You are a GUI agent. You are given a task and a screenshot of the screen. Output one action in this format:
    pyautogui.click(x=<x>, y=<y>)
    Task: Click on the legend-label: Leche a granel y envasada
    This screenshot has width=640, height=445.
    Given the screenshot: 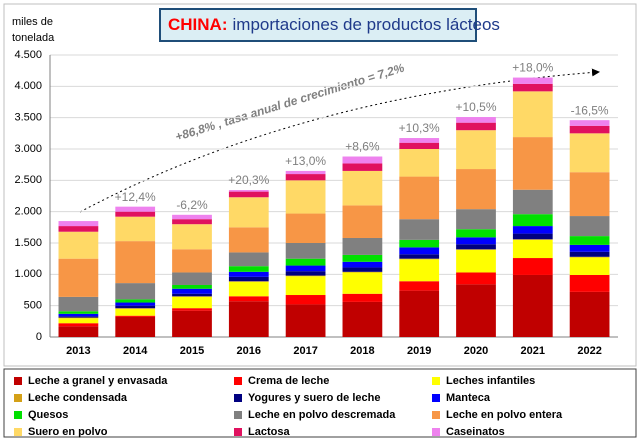 What is the action you would take?
    pyautogui.click(x=98, y=381)
    